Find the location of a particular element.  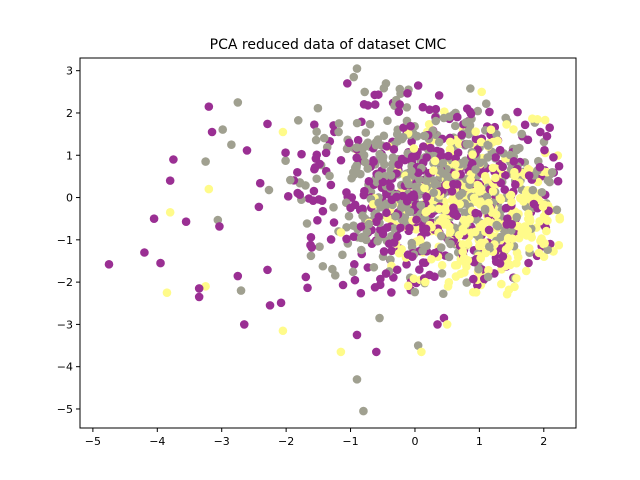

x-tick-label: −1 is located at coordinates (350, 441).